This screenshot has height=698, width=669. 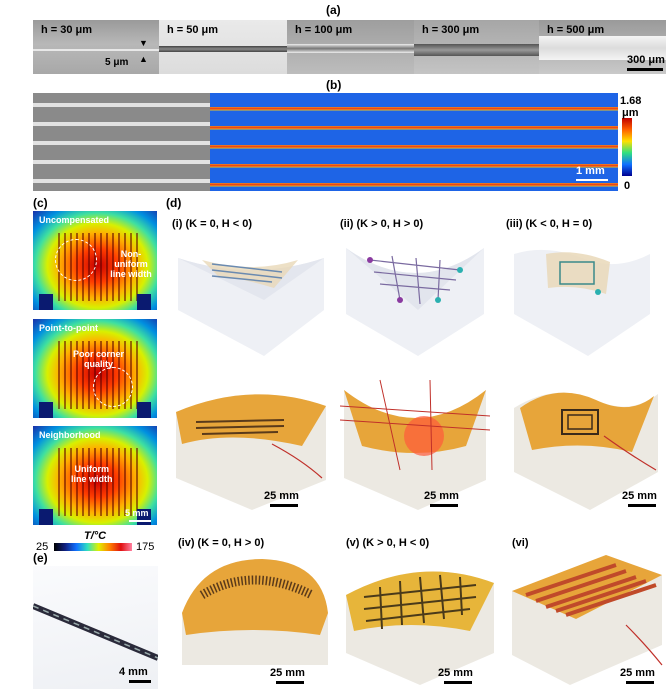 What do you see at coordinates (581, 288) in the screenshot?
I see `render-iii: (iii) (K < 0, H = 0)` at bounding box center [581, 288].